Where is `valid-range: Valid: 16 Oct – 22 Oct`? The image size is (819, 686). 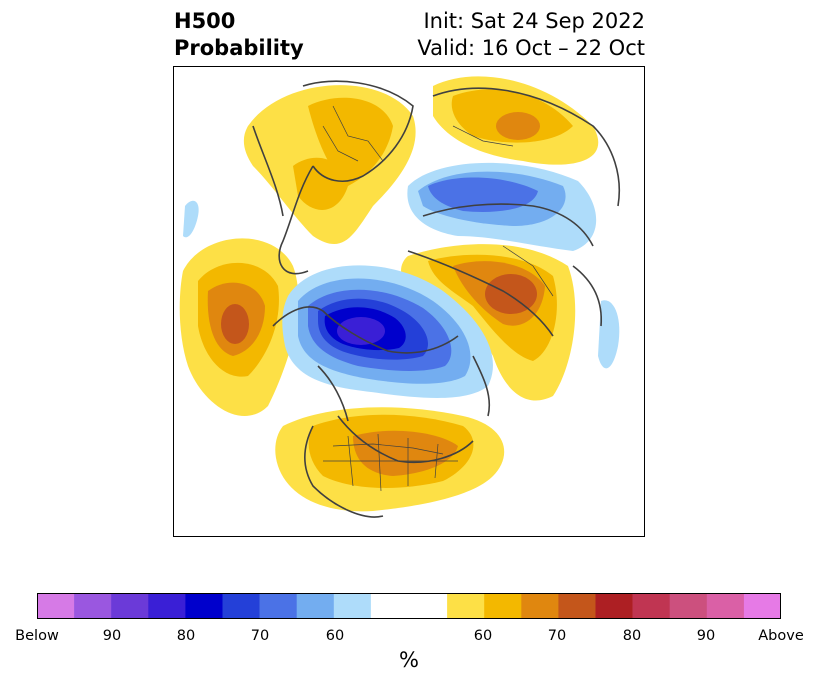
valid-range: Valid: 16 Oct – 22 Oct is located at coordinates (531, 48).